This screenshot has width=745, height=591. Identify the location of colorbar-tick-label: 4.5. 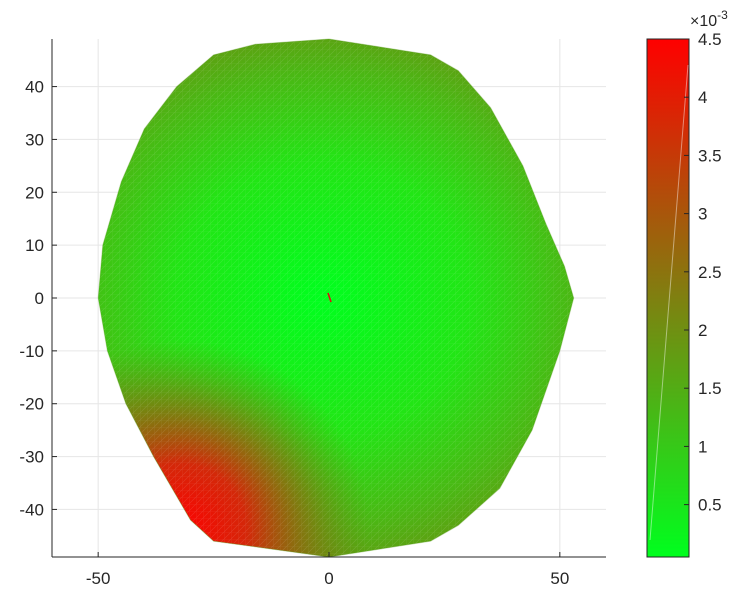
(710, 39).